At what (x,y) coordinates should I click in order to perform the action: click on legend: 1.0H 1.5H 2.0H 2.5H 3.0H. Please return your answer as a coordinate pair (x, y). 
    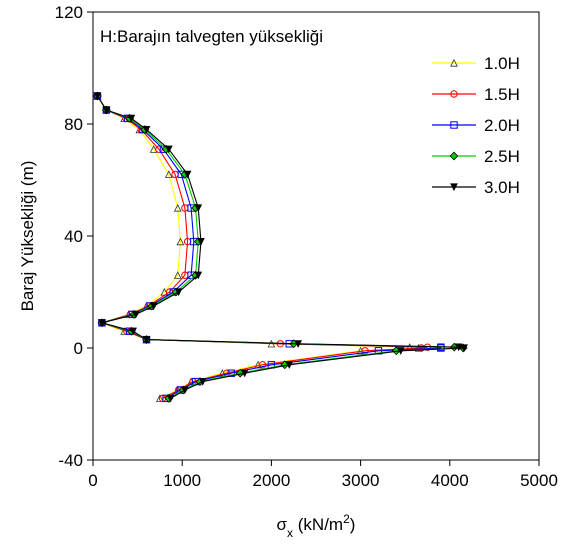
    Looking at the image, I should click on (476, 125).